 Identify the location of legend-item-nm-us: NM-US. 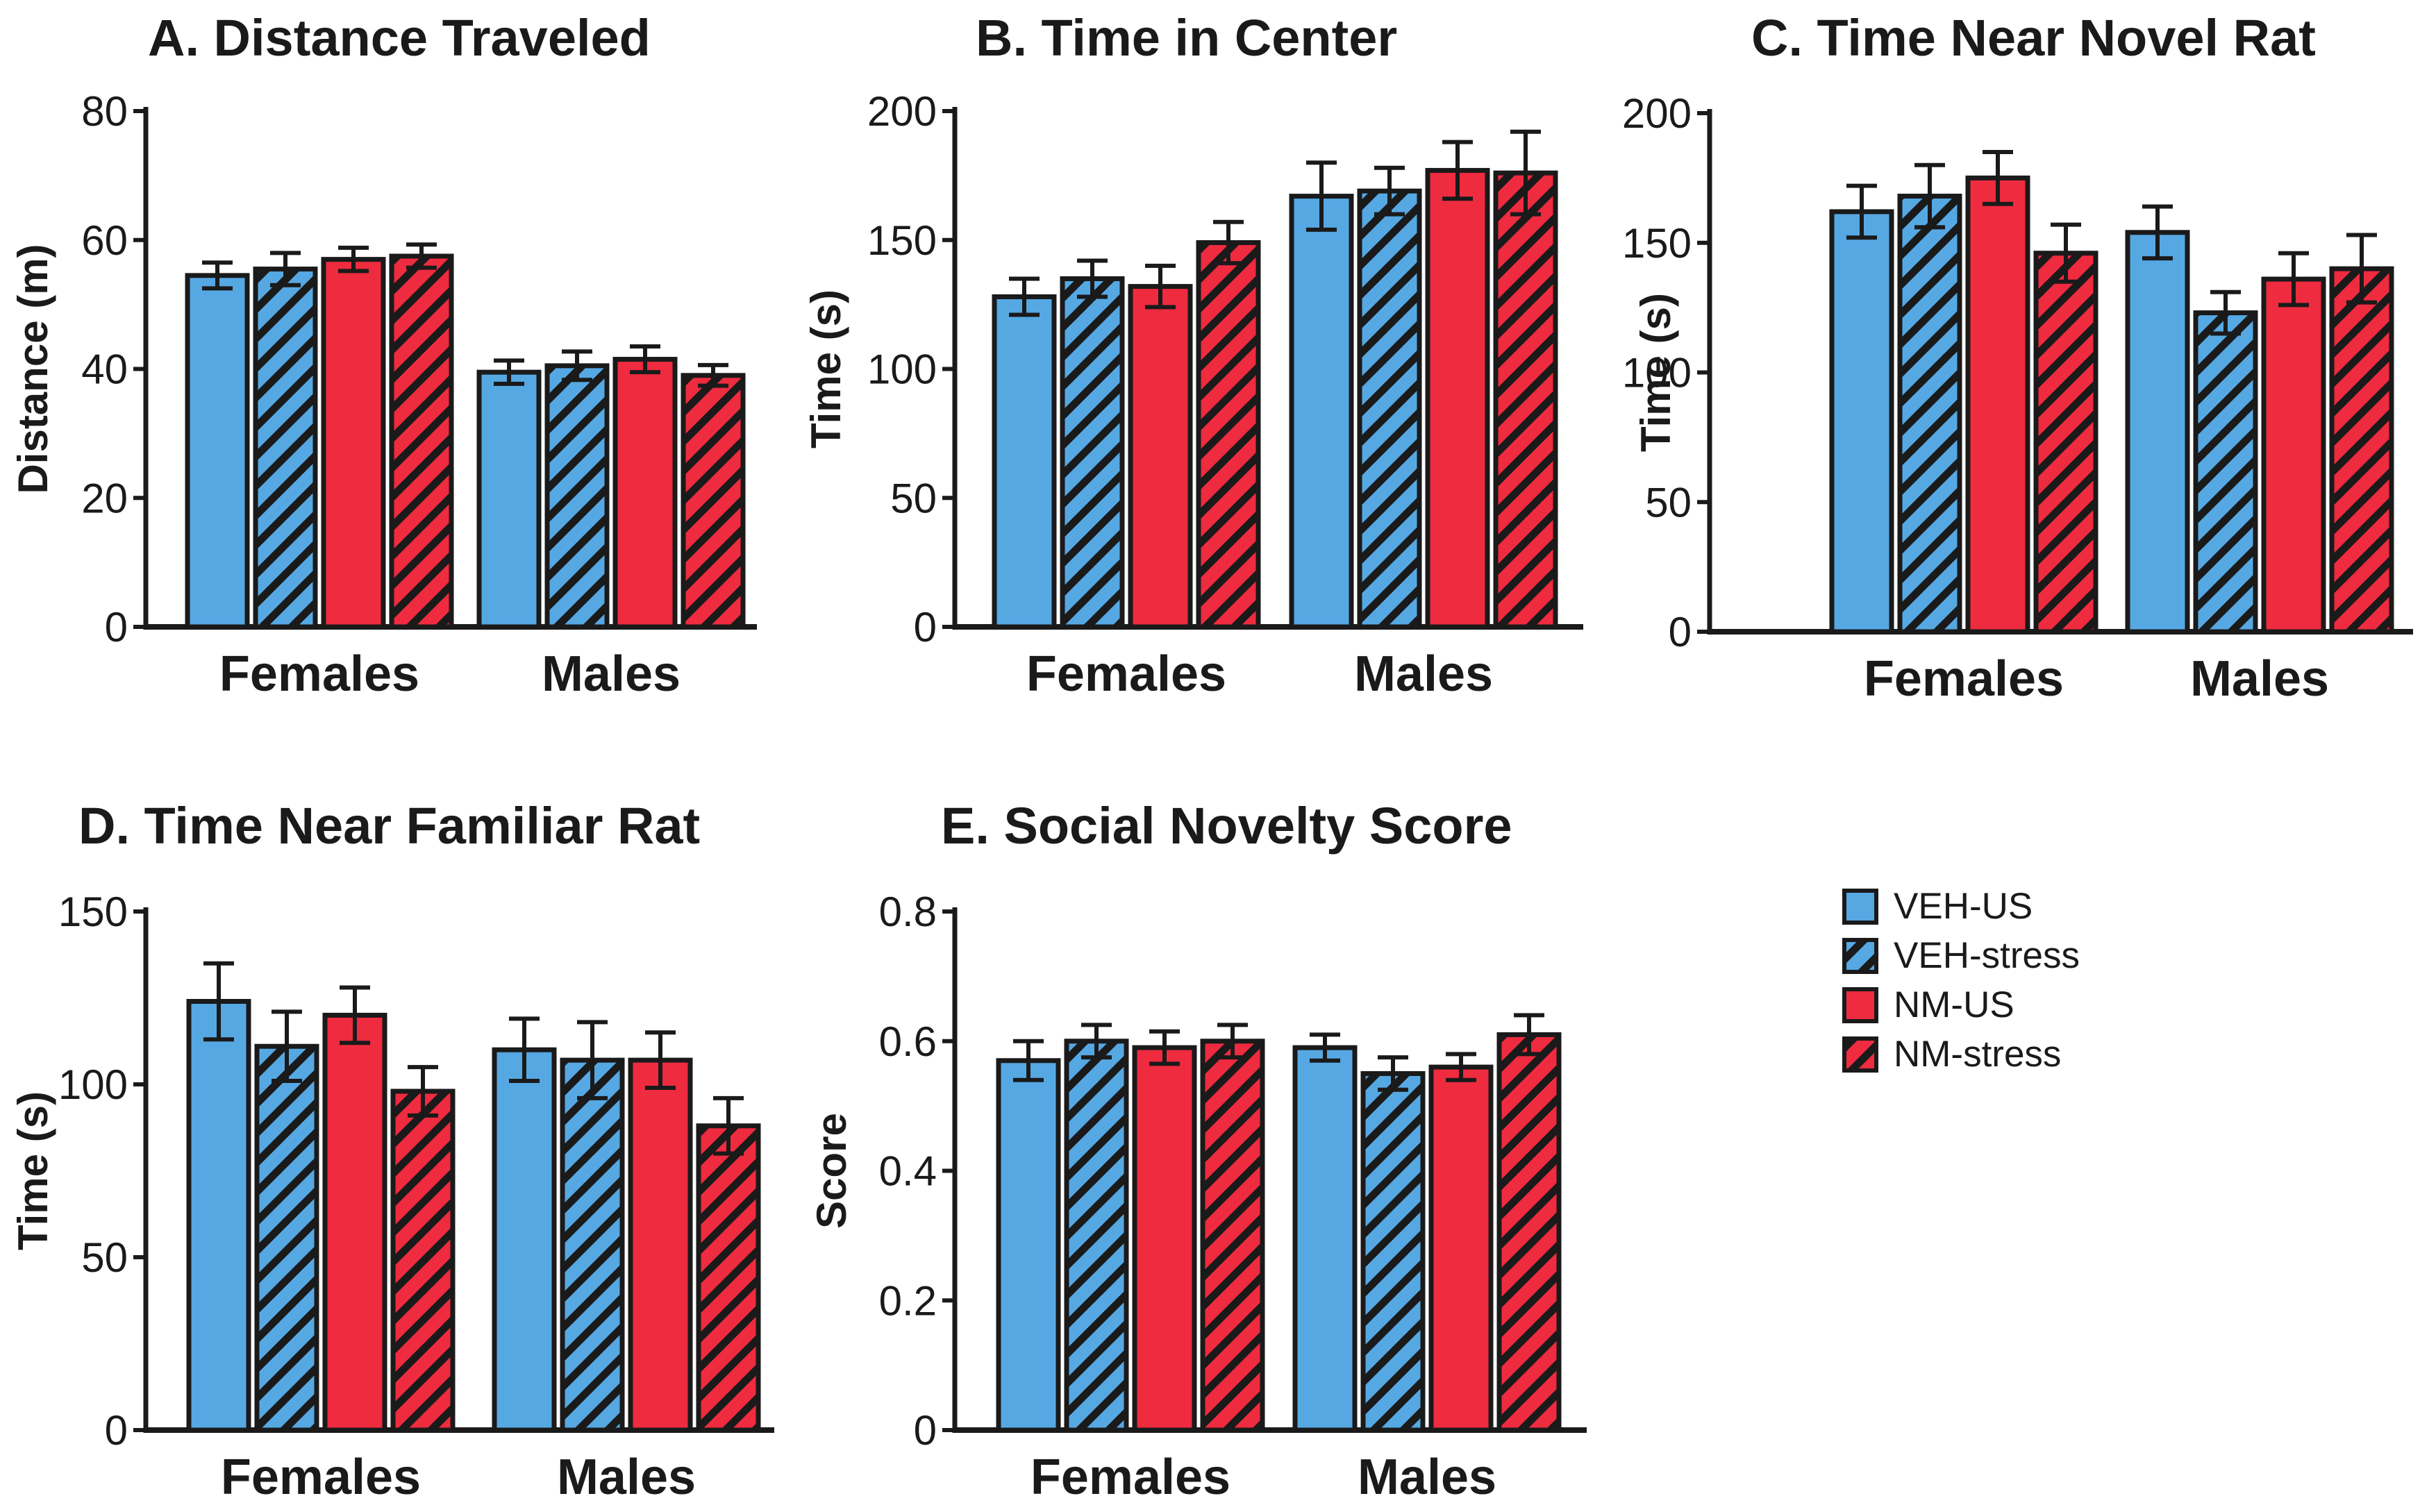
(1928, 1004).